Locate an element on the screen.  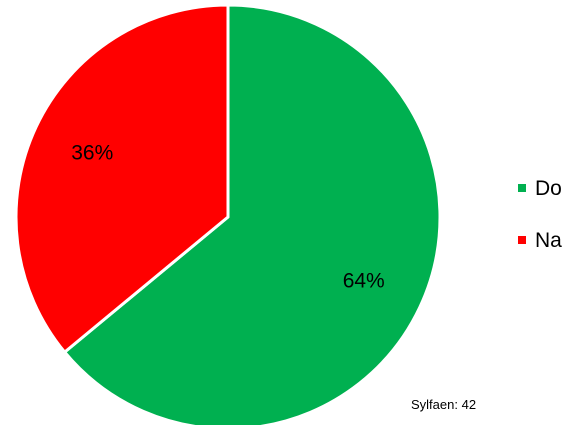
respondents-footnote: Sylfaen: 42 is located at coordinates (444, 404).